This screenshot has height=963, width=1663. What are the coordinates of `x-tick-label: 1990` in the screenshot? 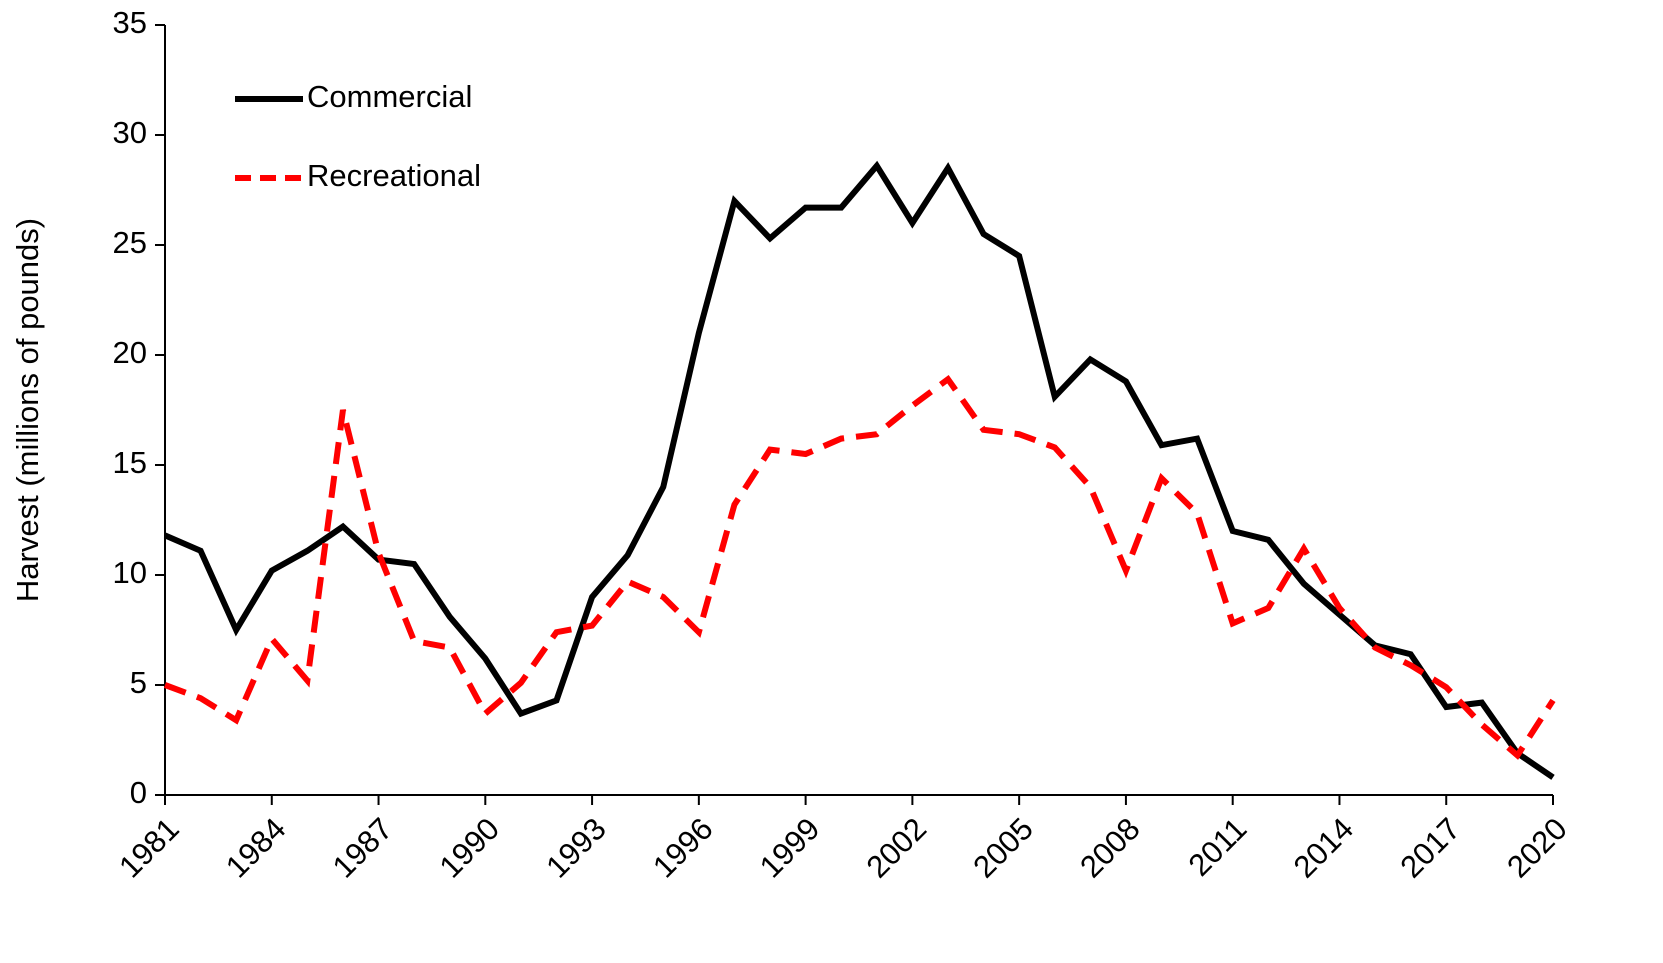 It's located at (470, 848).